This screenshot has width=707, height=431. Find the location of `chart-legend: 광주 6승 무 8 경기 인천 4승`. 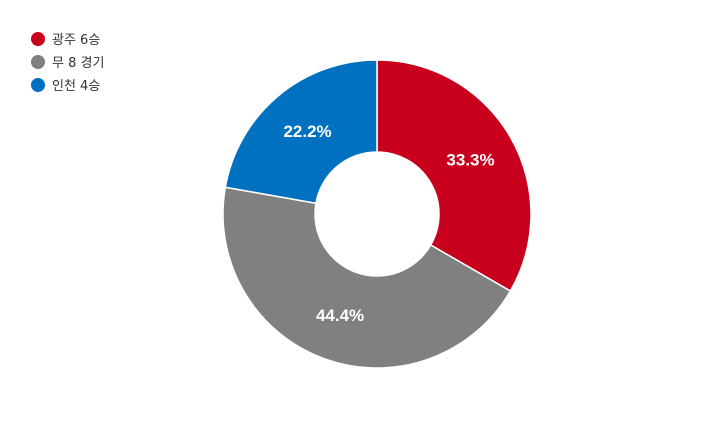

chart-legend: 광주 6승 무 8 경기 인천 4승 is located at coordinates (67, 61).